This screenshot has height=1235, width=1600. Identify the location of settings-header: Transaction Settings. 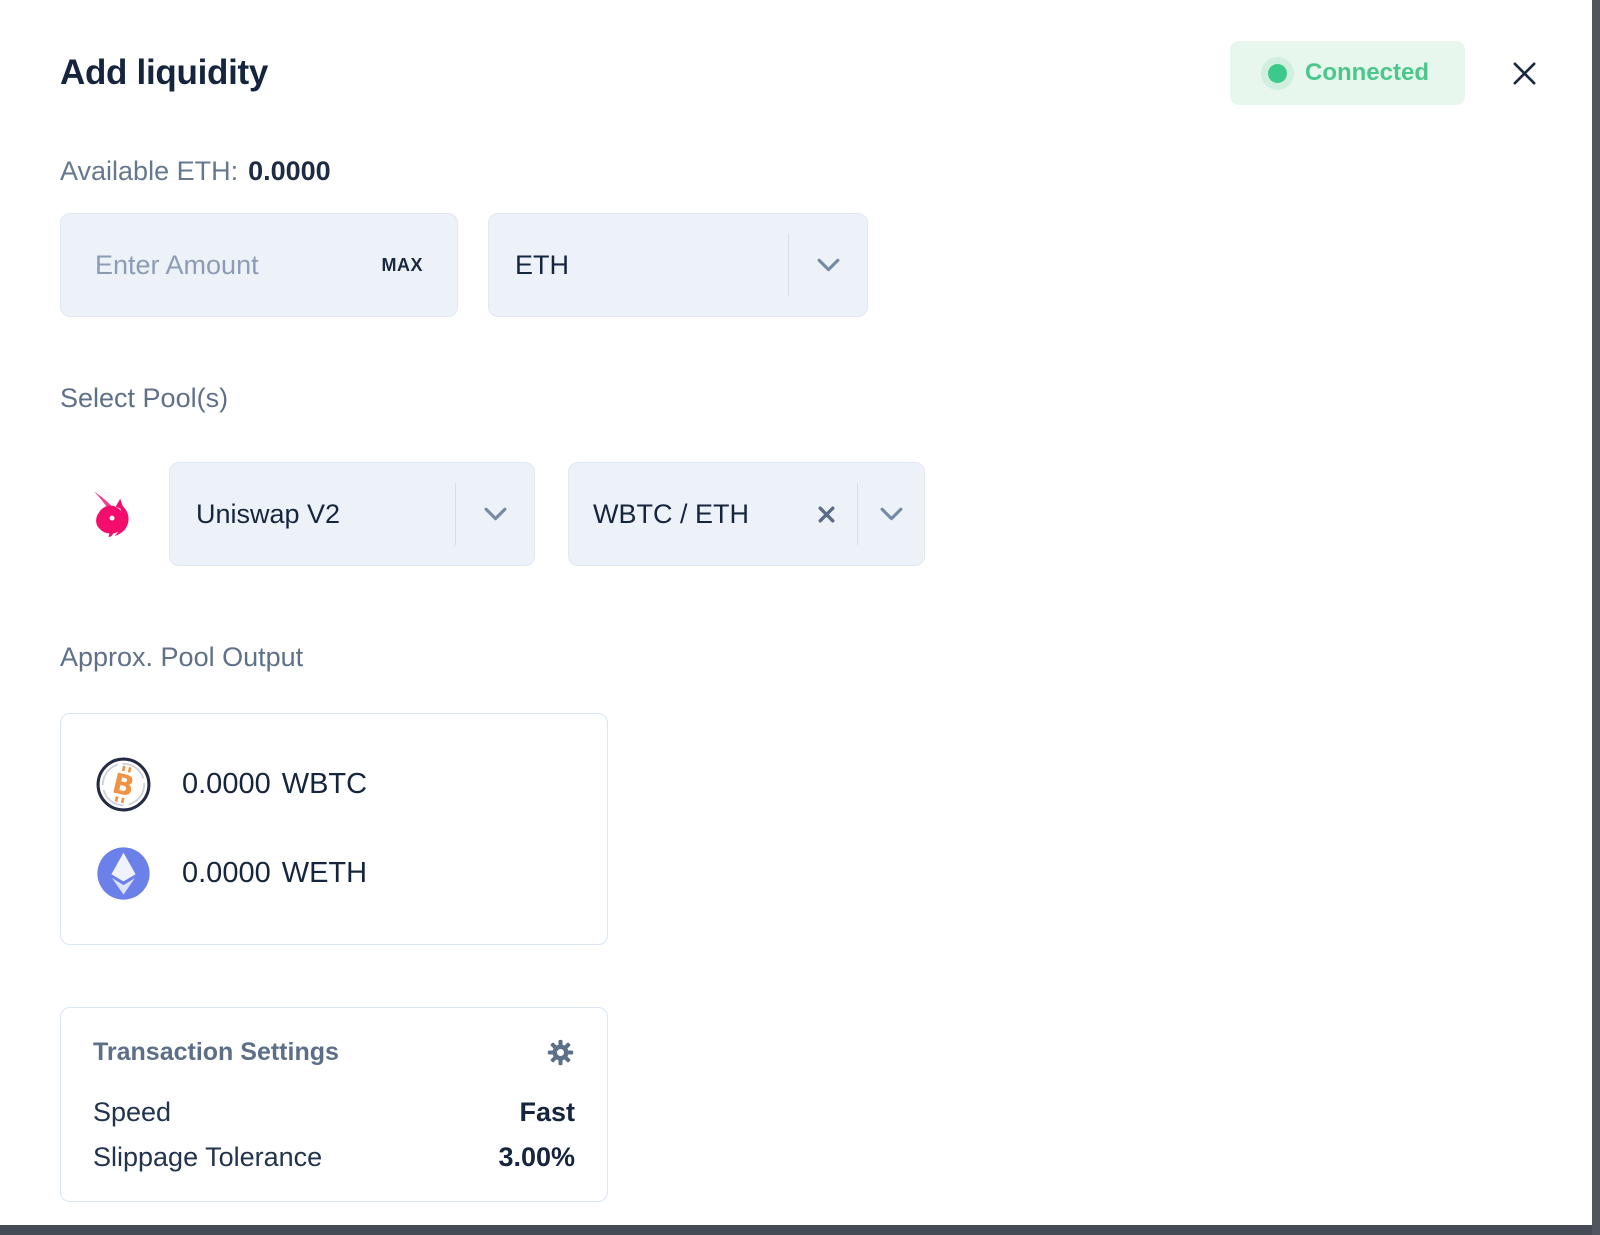
(334, 1052).